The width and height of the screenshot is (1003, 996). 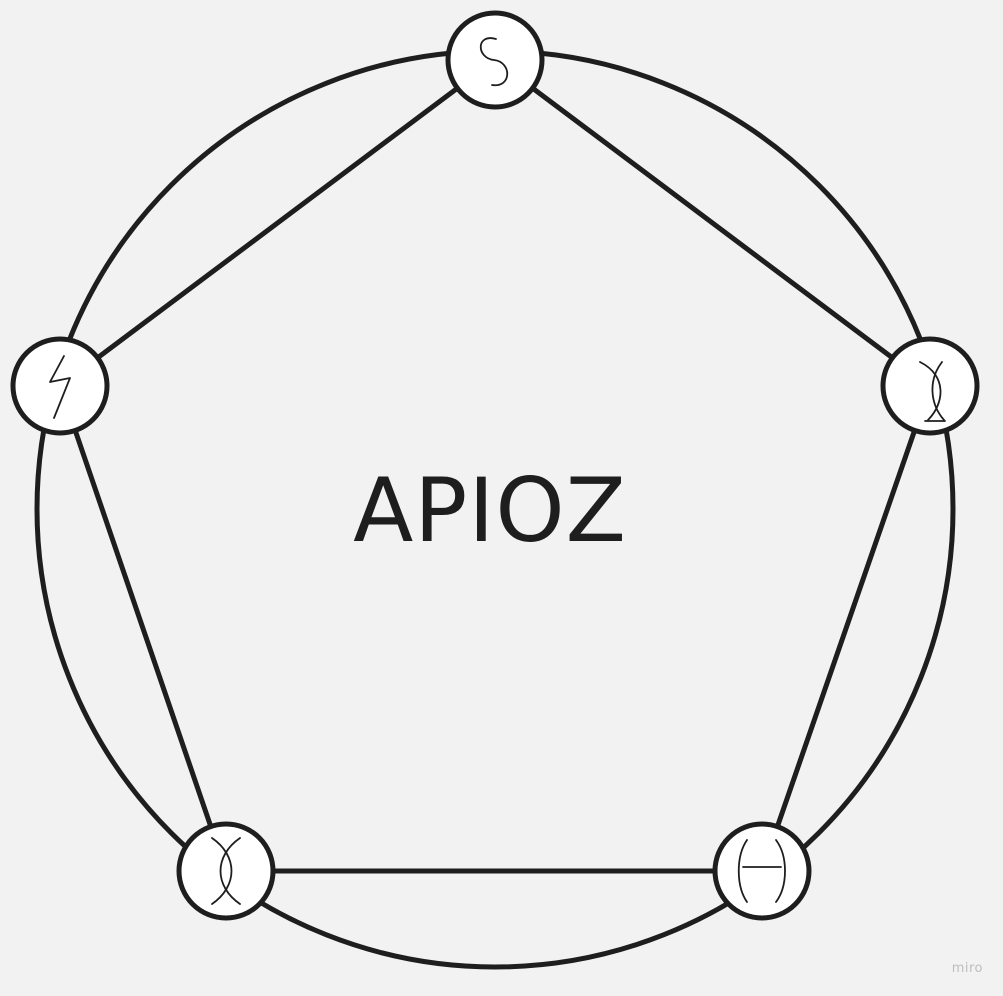 I want to click on lightning-rune-icon, so click(x=60, y=387).